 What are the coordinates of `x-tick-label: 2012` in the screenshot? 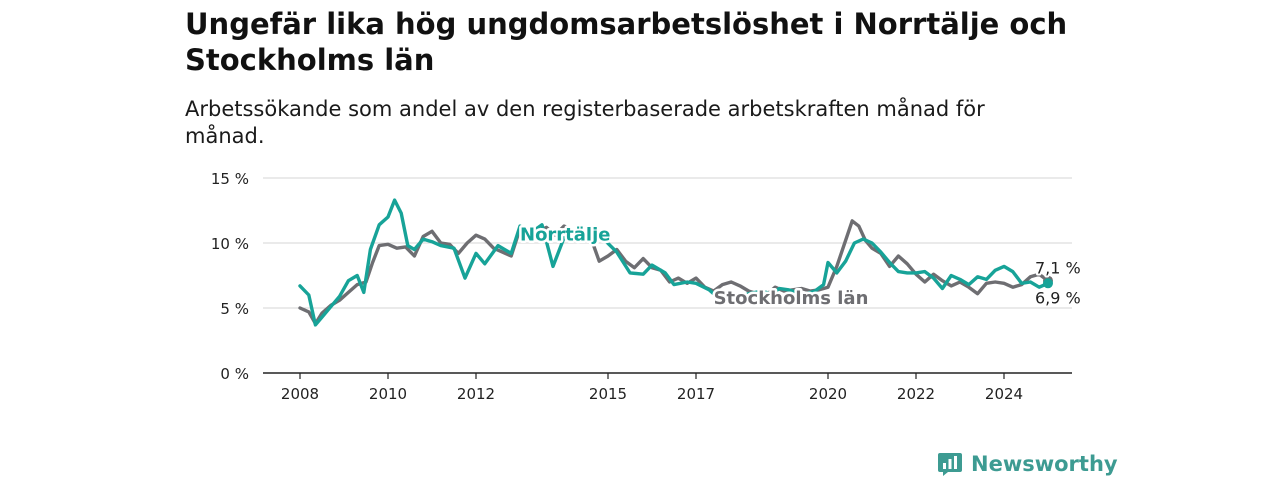 It's located at (476, 394).